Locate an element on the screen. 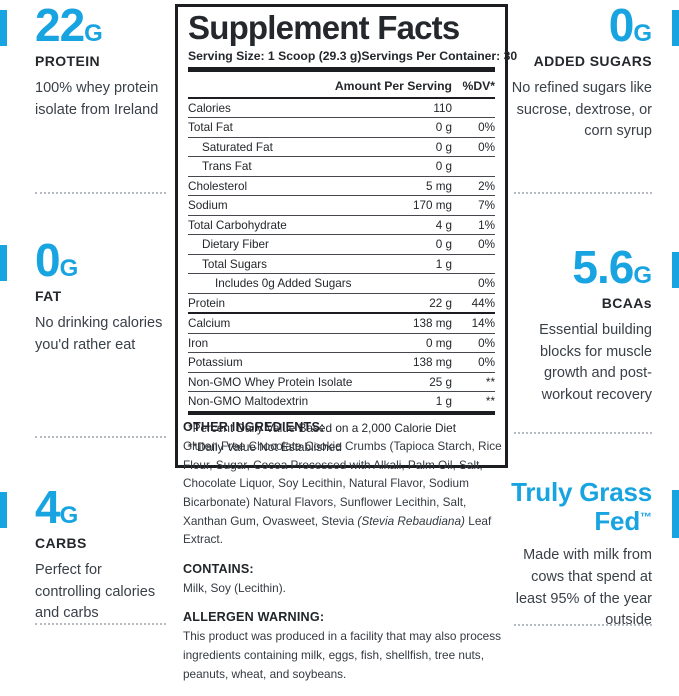 Image resolution: width=679 pixels, height=696 pixels. serving-size: Serving Size: 1 Scoop (29.3 g) is located at coordinates (275, 55).